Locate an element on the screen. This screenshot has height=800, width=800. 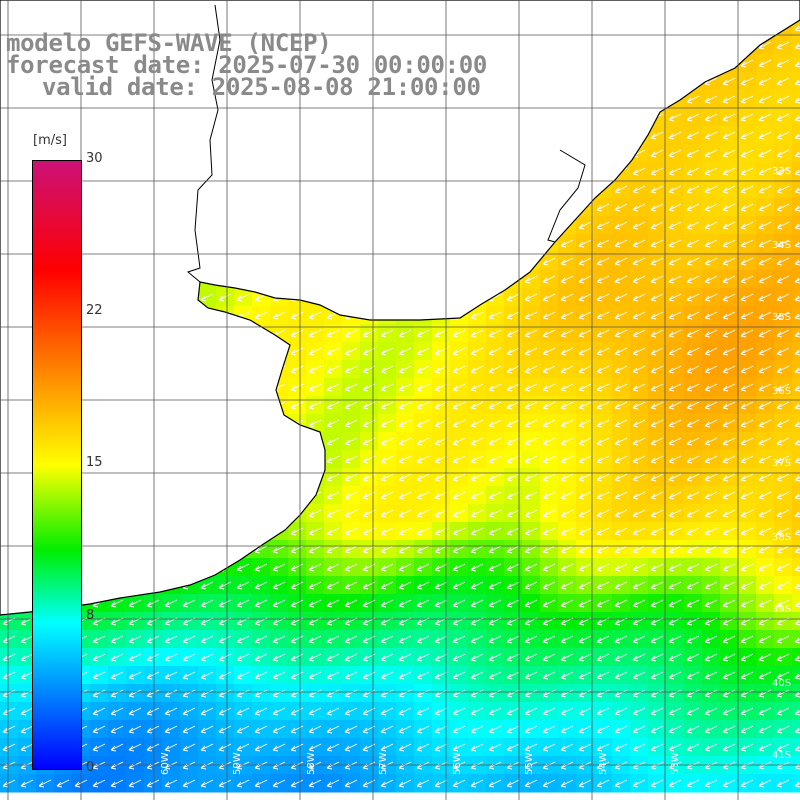
field-cell is located at coordinates (796, 27).